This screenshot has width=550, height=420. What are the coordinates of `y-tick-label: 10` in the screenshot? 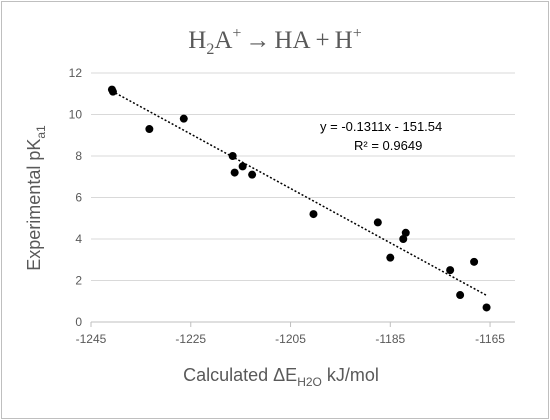 It's located at (76, 115).